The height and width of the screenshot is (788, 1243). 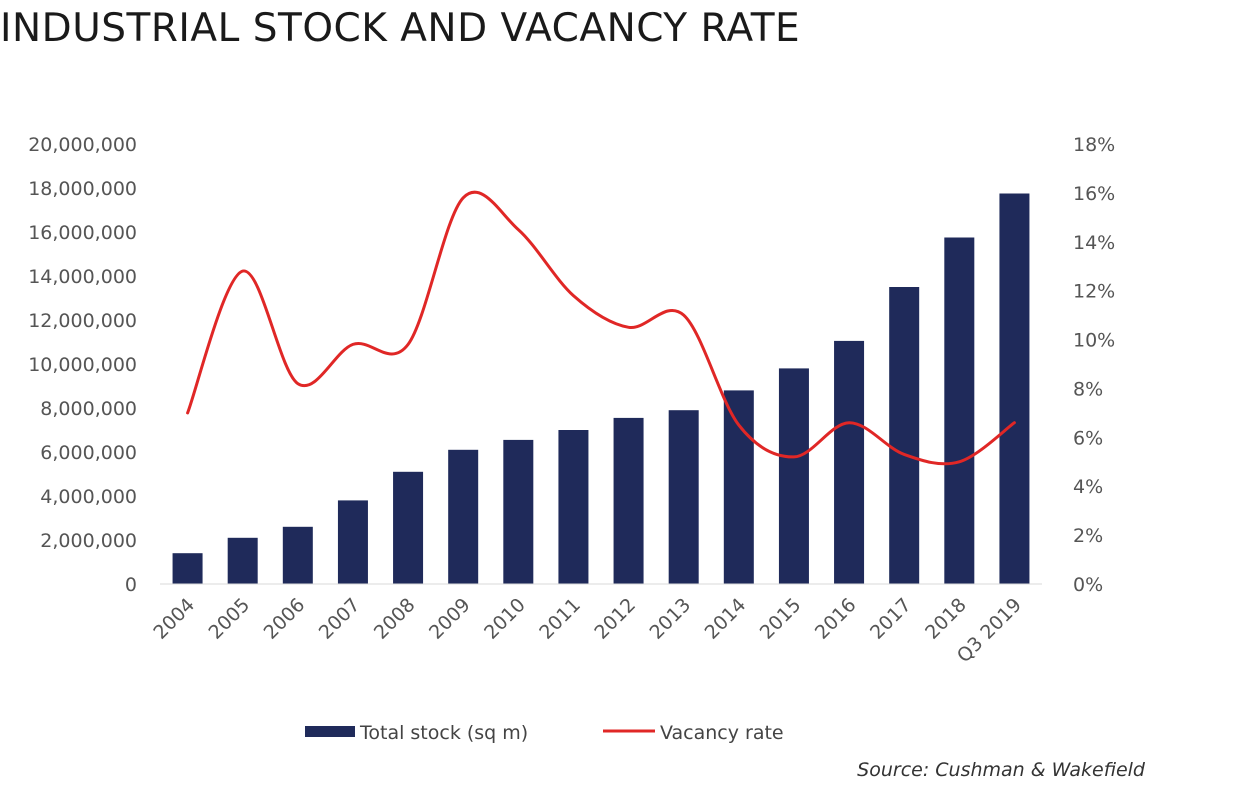 I want to click on y-right-tick-label: 2%, so click(x=1088, y=536).